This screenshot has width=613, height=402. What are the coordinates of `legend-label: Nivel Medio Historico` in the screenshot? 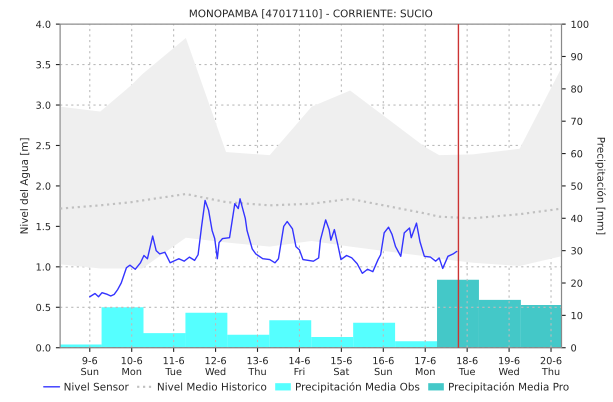 It's located at (212, 386).